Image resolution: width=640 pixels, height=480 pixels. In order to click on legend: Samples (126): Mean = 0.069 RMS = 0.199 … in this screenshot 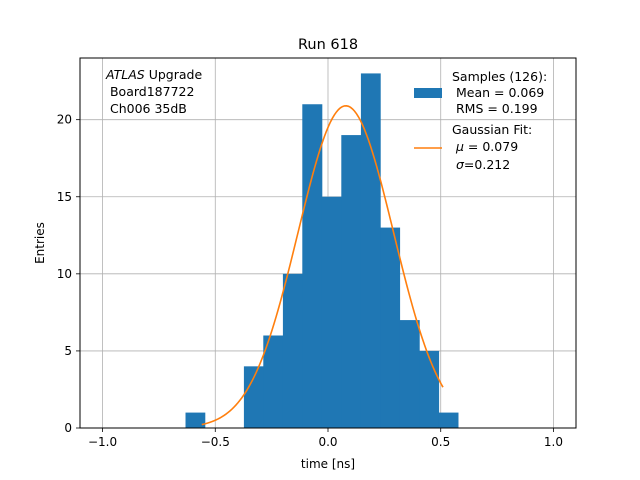, I will do `click(480, 120)`.